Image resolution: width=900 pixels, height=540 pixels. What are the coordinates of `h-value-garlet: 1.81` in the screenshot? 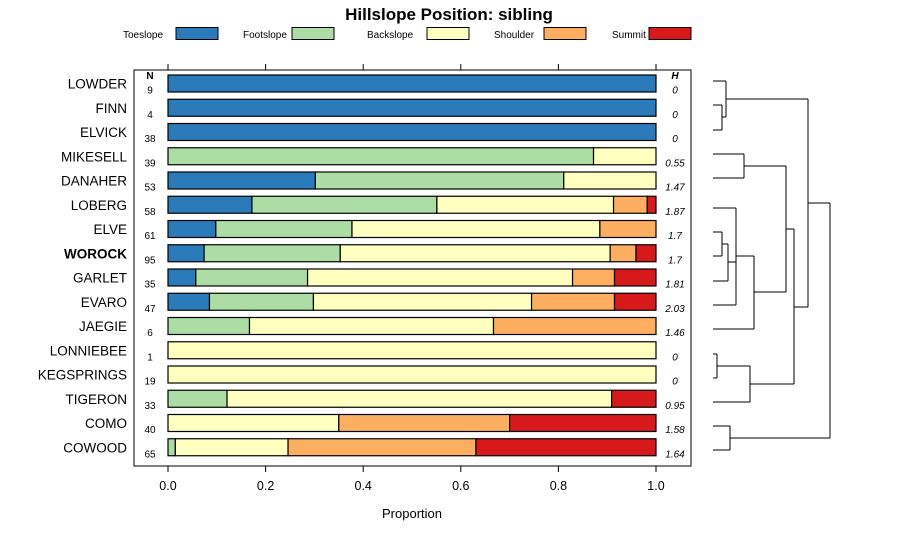 It's located at (674, 285).